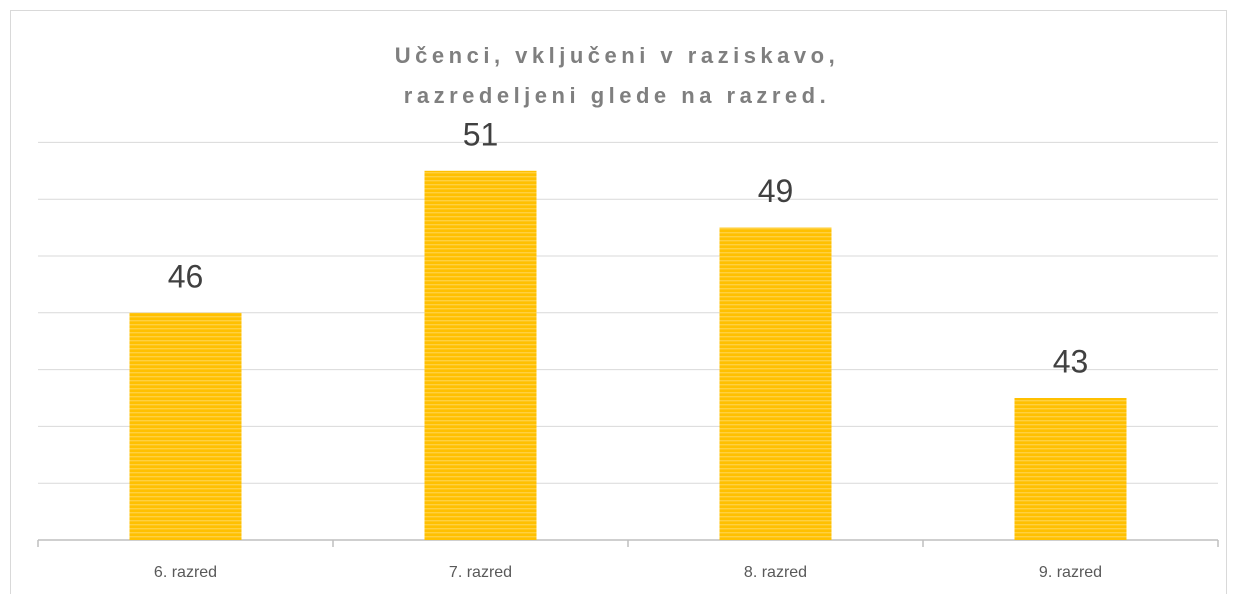 This screenshot has width=1235, height=594. Describe the element at coordinates (185, 572) in the screenshot. I see `x-tick-label: 6. razred` at that location.